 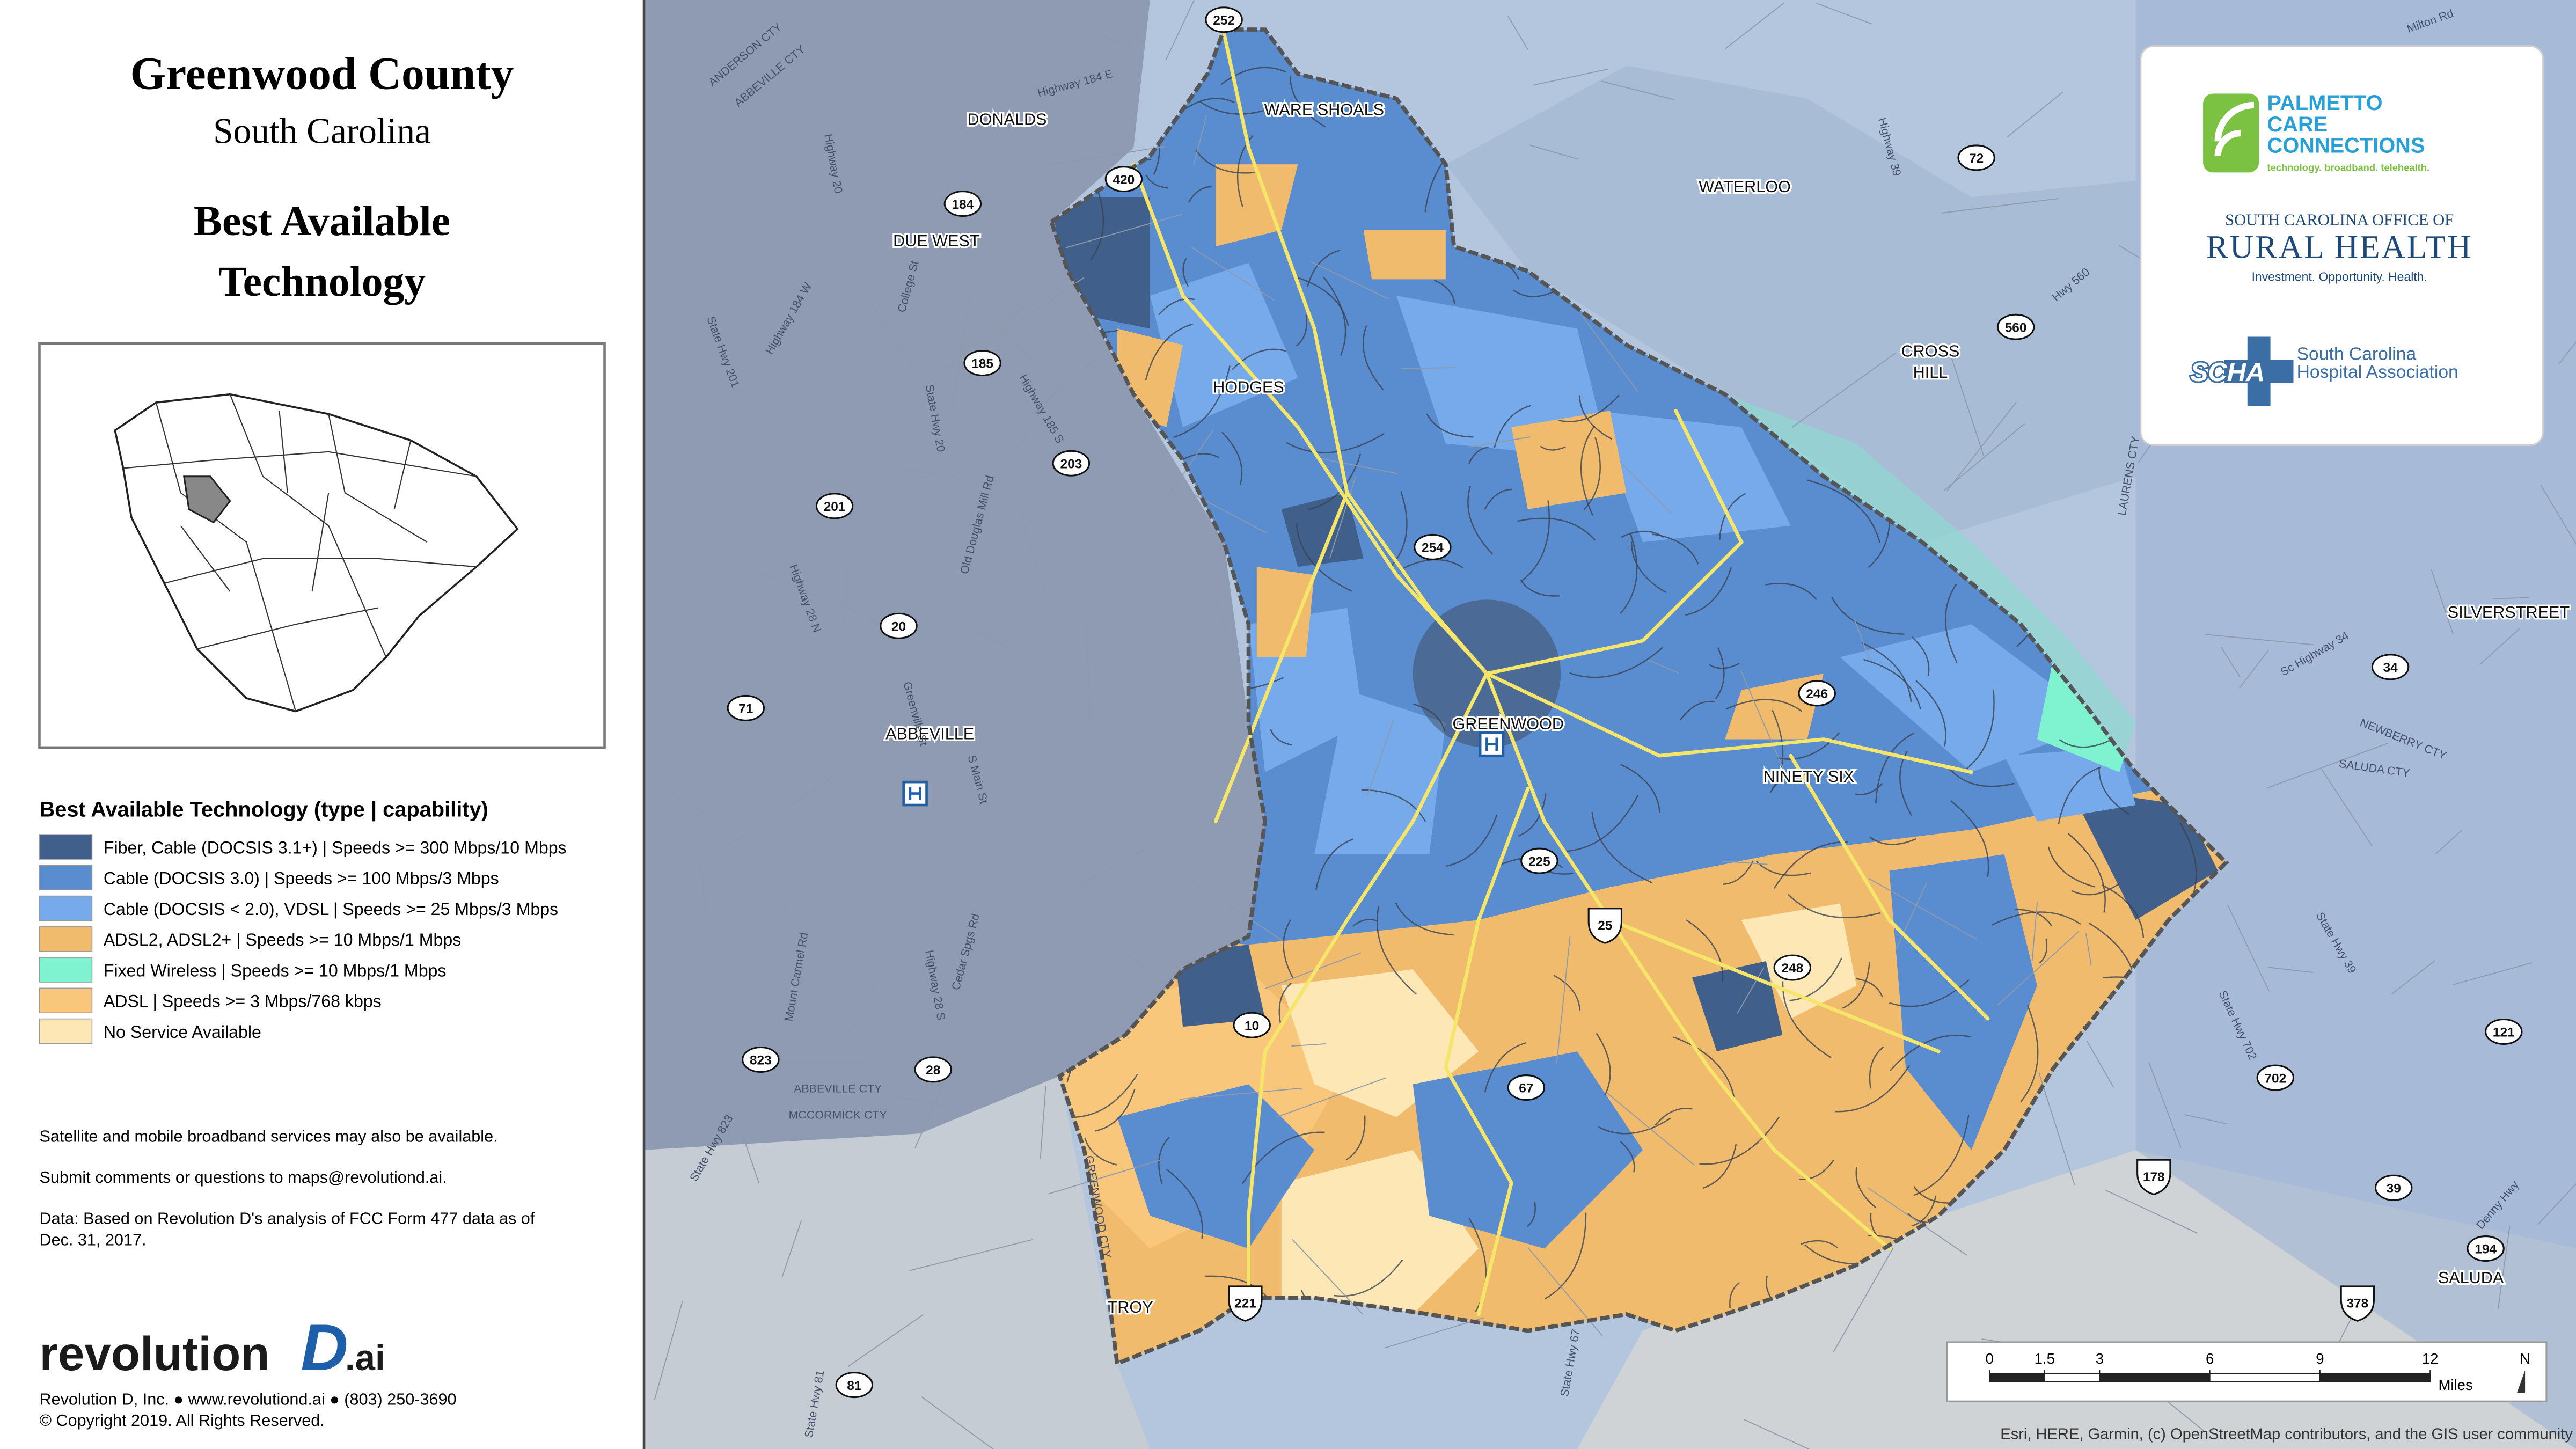 What do you see at coordinates (182, 1032) in the screenshot?
I see `legend-label: No Service Available` at bounding box center [182, 1032].